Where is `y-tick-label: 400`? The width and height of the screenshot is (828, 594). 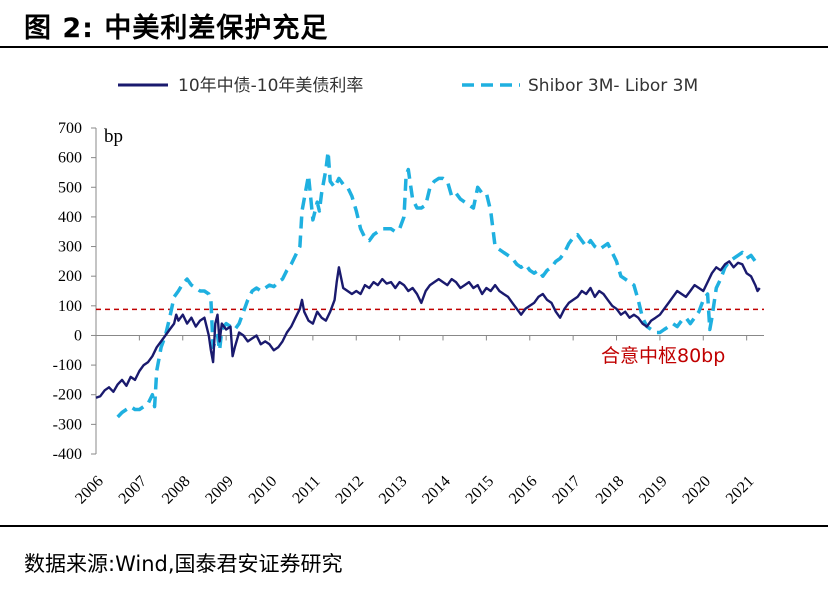 y-tick-label: 400 is located at coordinates (70, 217).